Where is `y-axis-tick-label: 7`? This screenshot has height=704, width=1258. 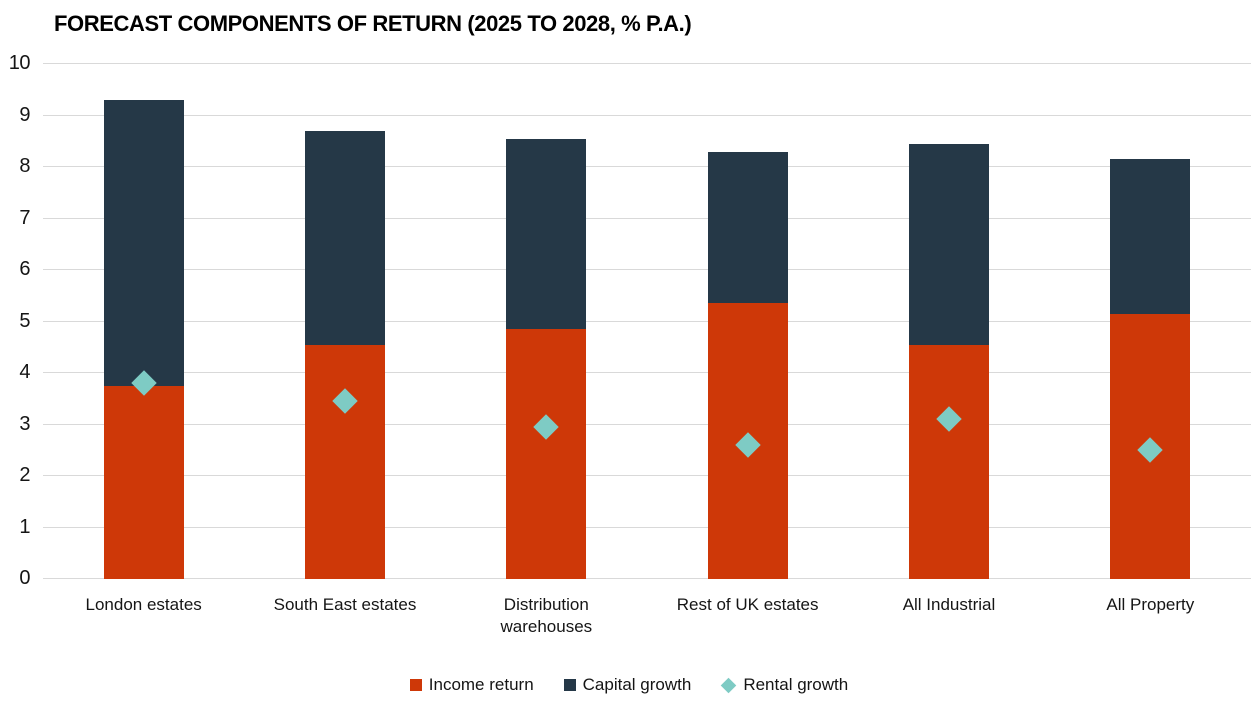 y-axis-tick-label: 7 is located at coordinates (24, 217).